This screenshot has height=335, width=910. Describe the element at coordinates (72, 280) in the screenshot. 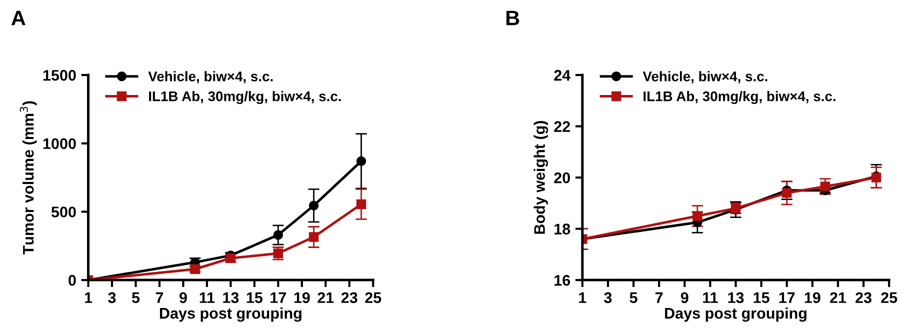

I see `y-tick-label: 0` at that location.